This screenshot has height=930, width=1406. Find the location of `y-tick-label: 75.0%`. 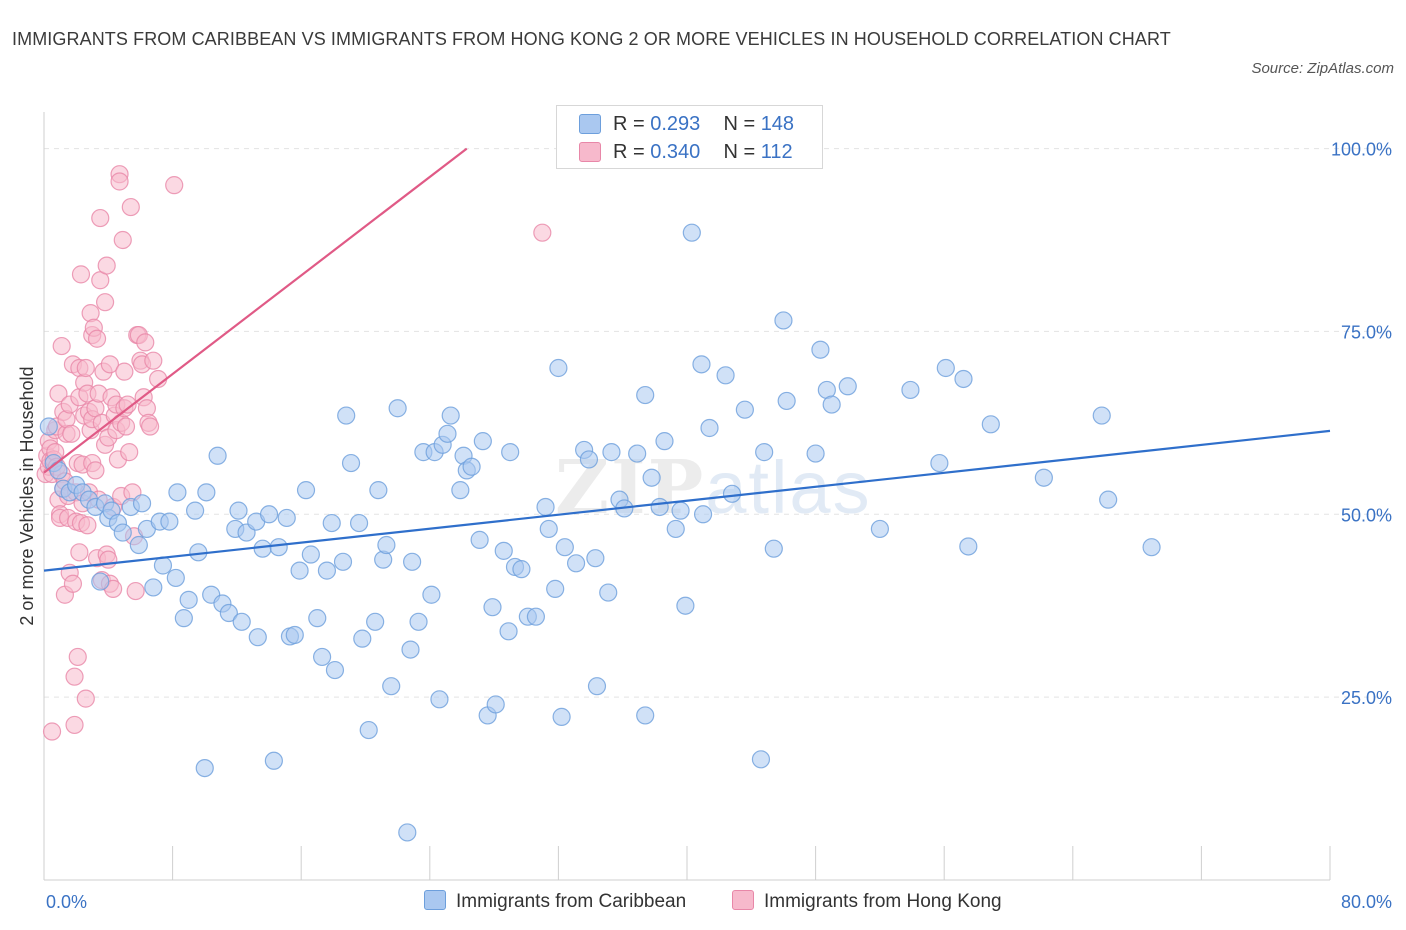

y-tick-label: 75.0% is located at coordinates (1366, 332).